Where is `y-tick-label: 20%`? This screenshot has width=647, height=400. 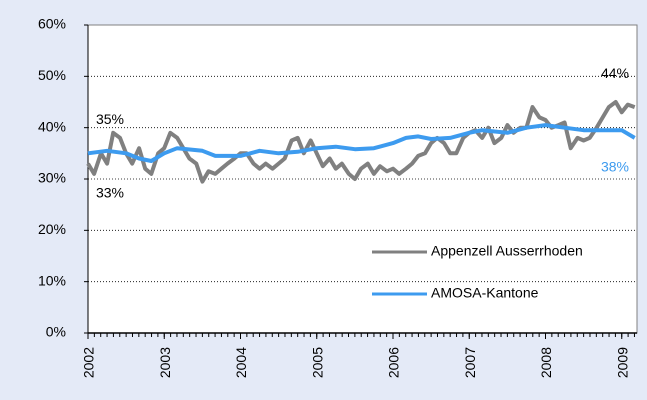 y-tick-label: 20% is located at coordinates (52, 229).